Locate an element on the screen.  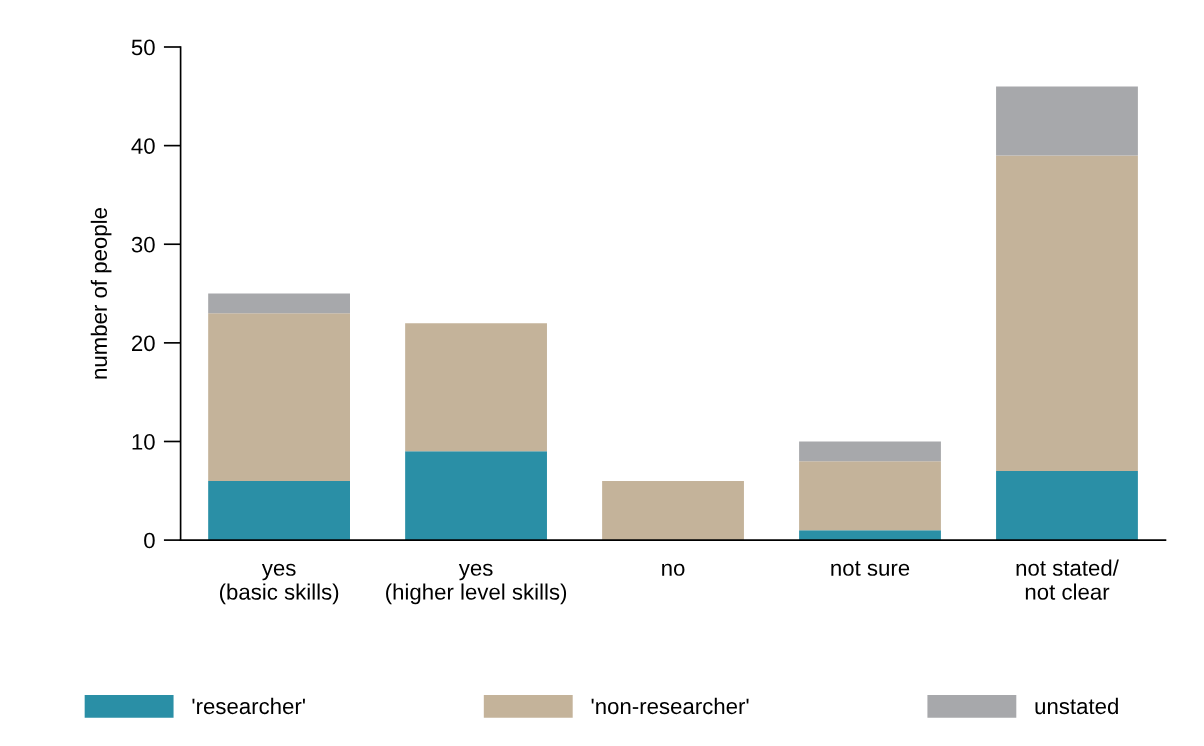
legend-label: 'non-researcher' is located at coordinates (670, 706).